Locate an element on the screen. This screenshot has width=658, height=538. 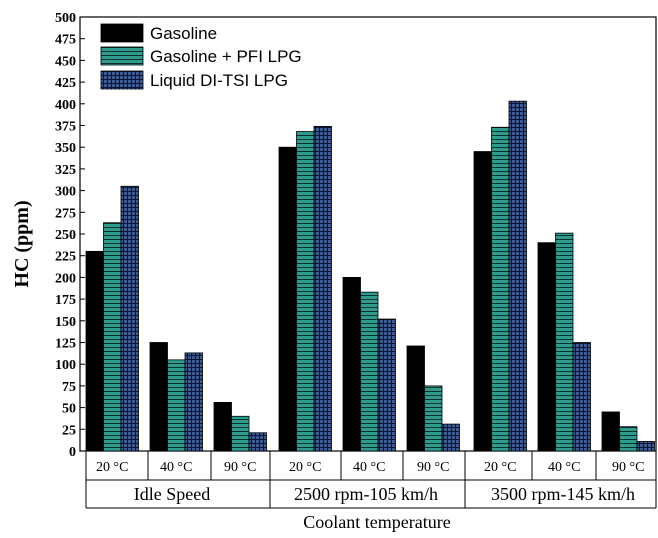
y-tick-label: 225 is located at coordinates (65, 257).